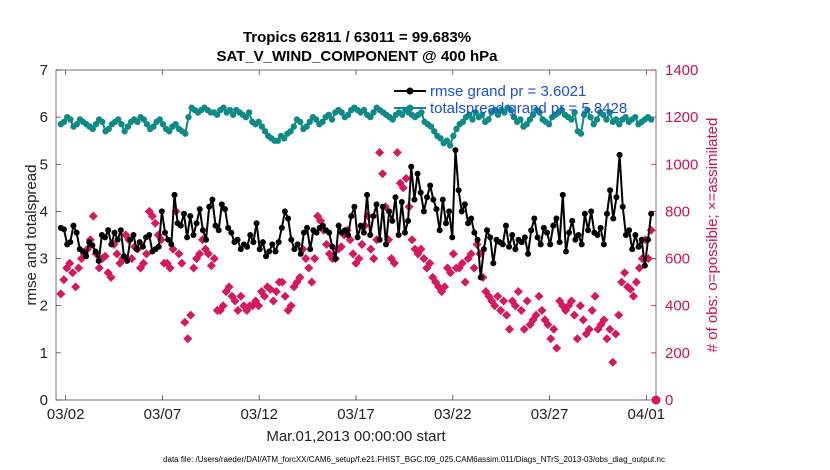 This screenshot has width=830, height=470. What do you see at coordinates (44, 353) in the screenshot?
I see `y-tick-label-left: 1` at bounding box center [44, 353].